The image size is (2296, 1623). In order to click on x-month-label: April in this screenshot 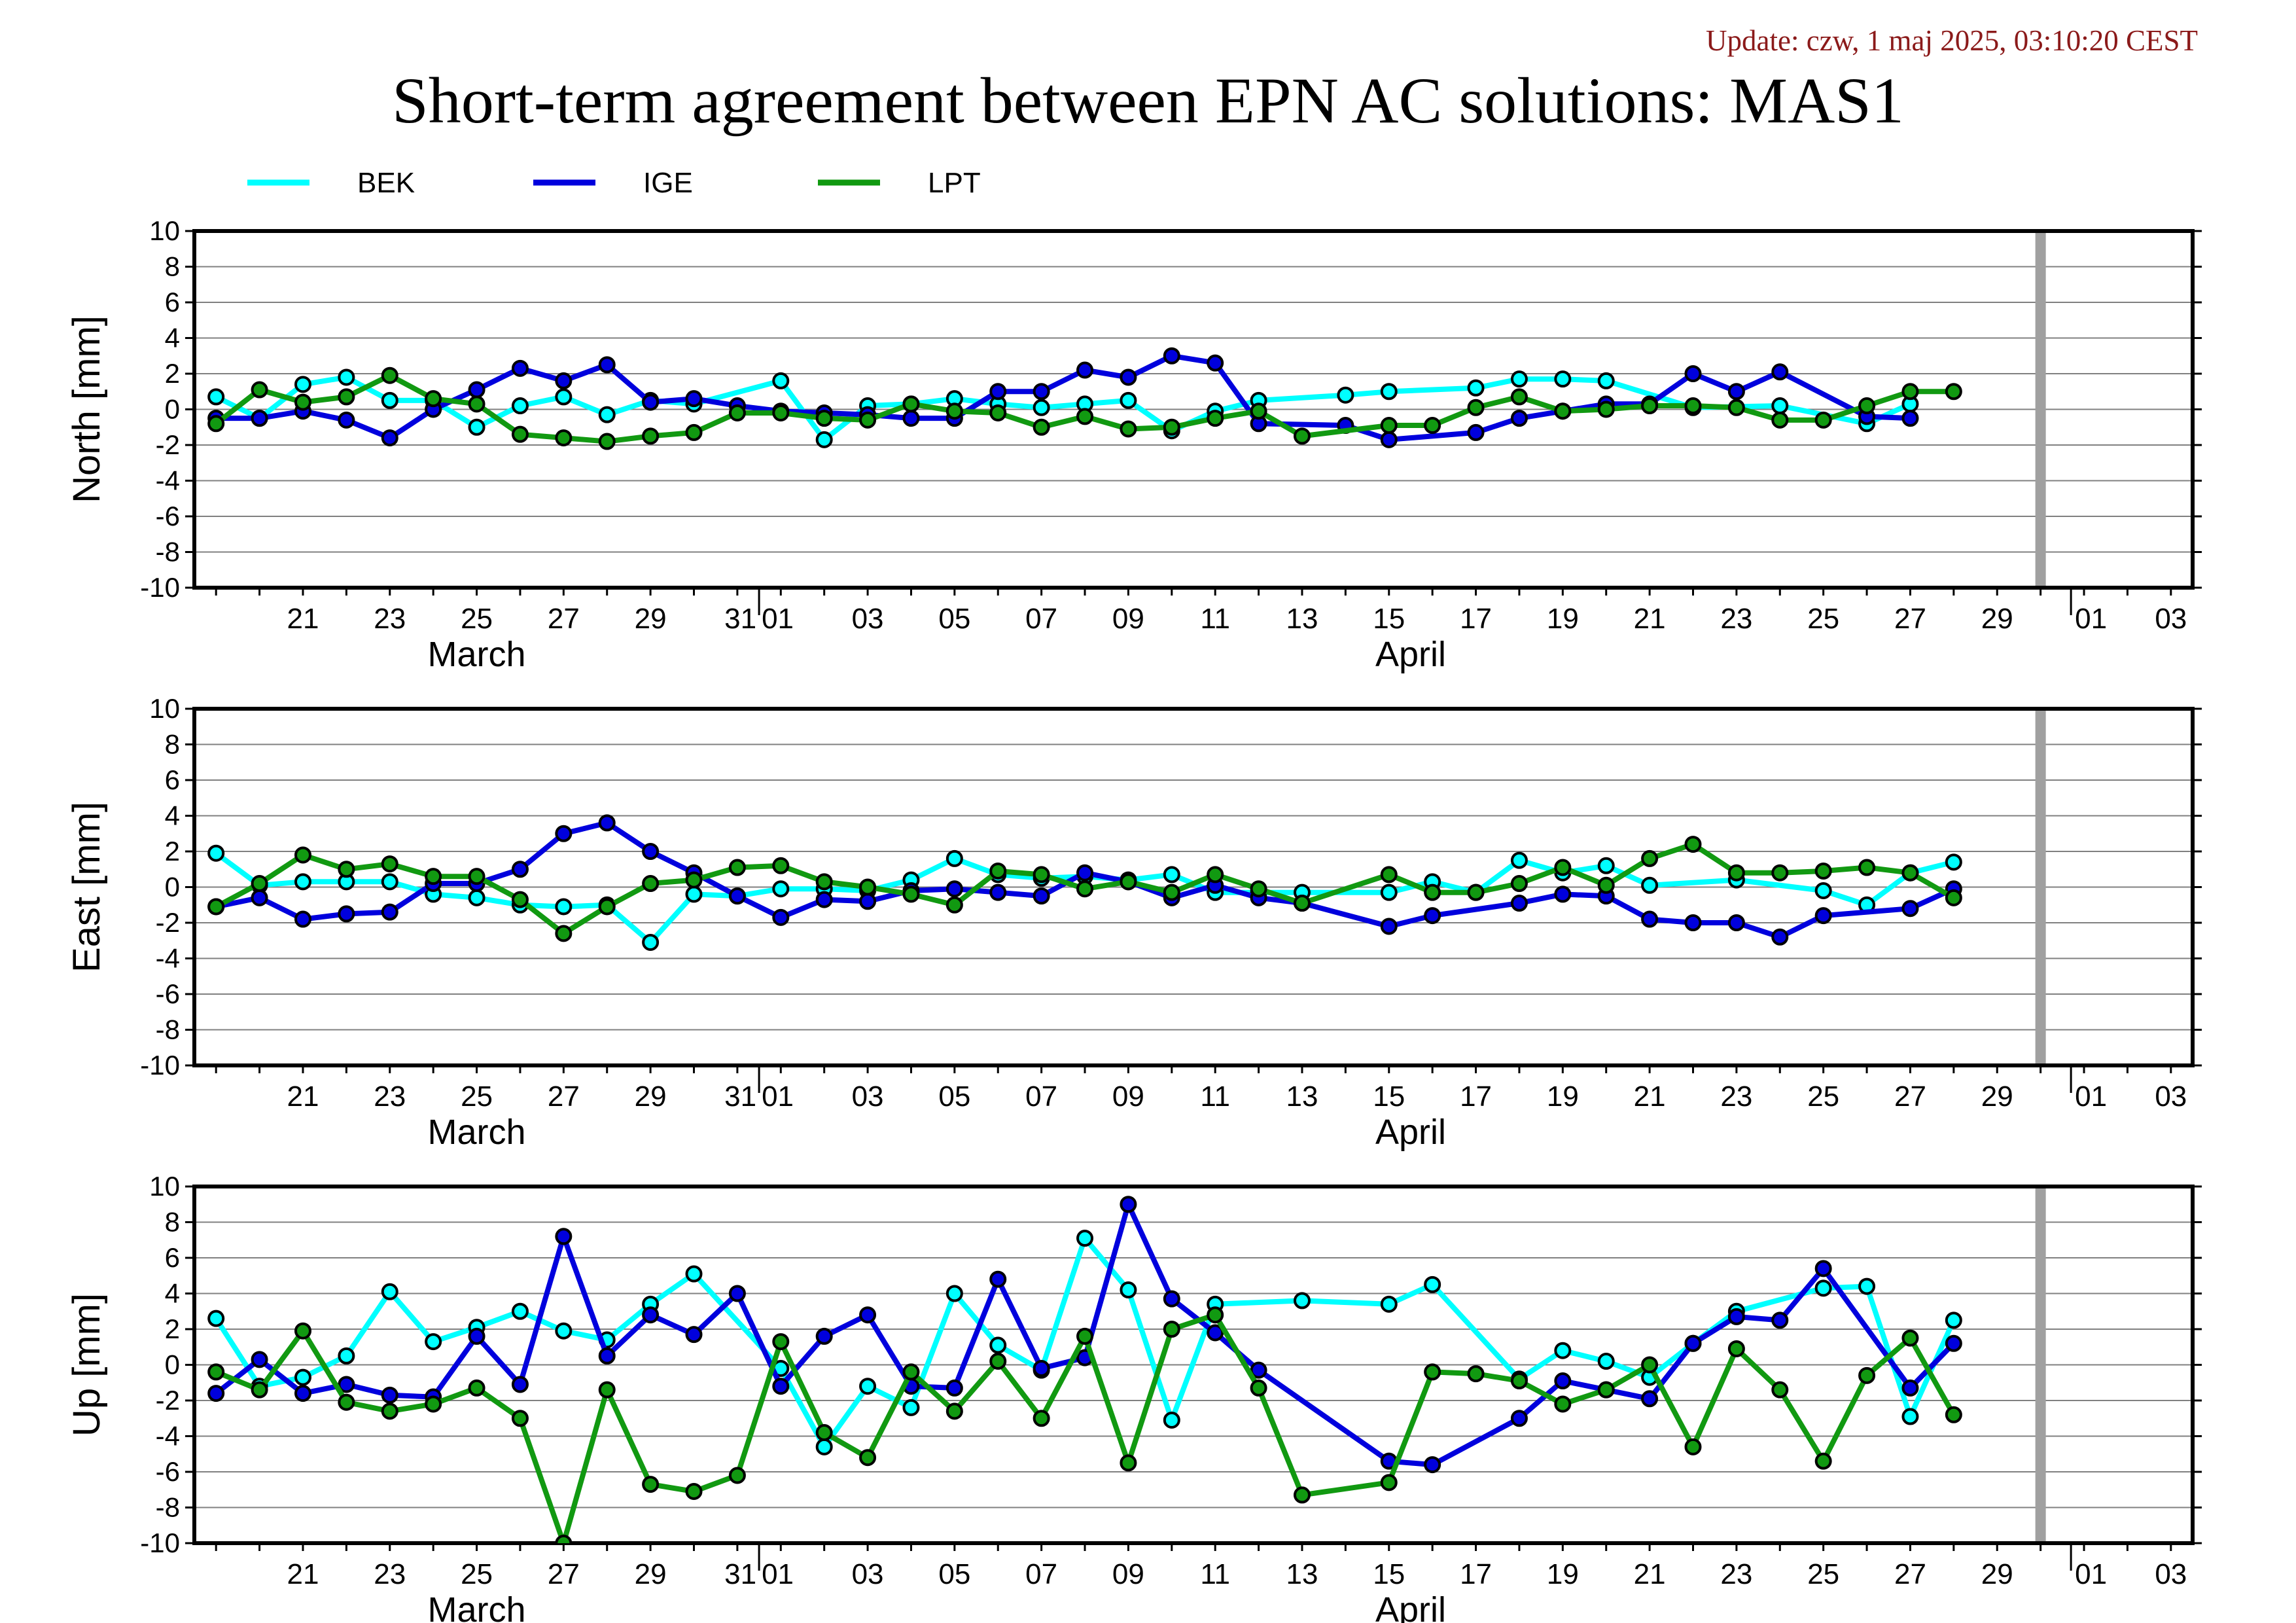, I will do `click(1411, 654)`.